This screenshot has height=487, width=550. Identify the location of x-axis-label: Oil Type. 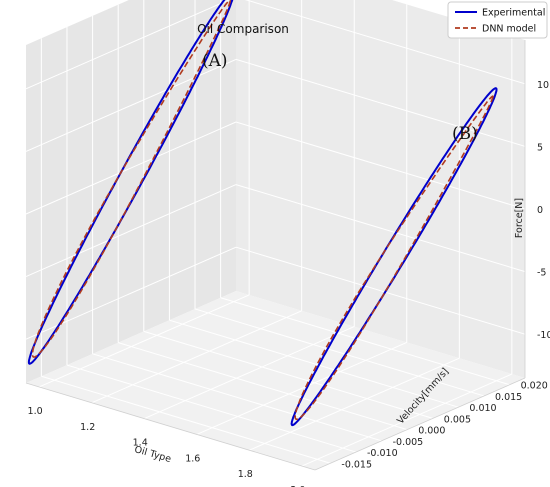
(152, 454).